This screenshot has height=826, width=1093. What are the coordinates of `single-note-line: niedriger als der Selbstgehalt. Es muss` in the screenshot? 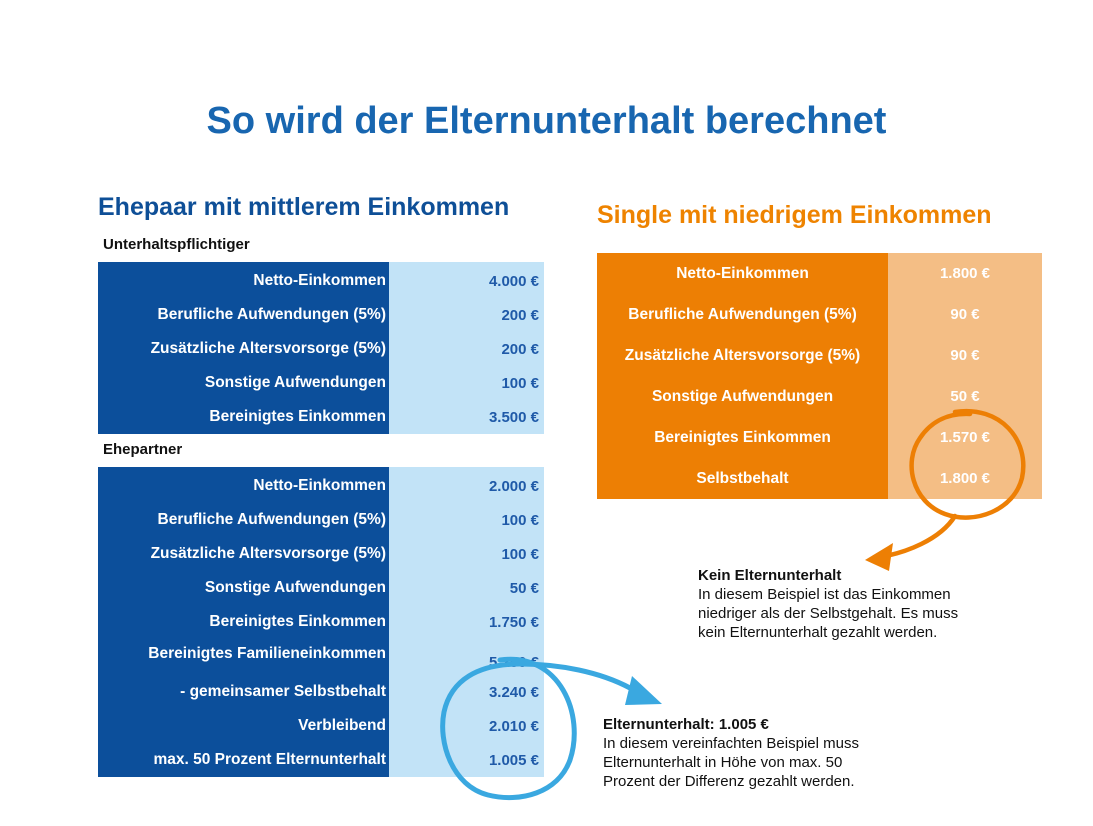 It's located at (828, 613).